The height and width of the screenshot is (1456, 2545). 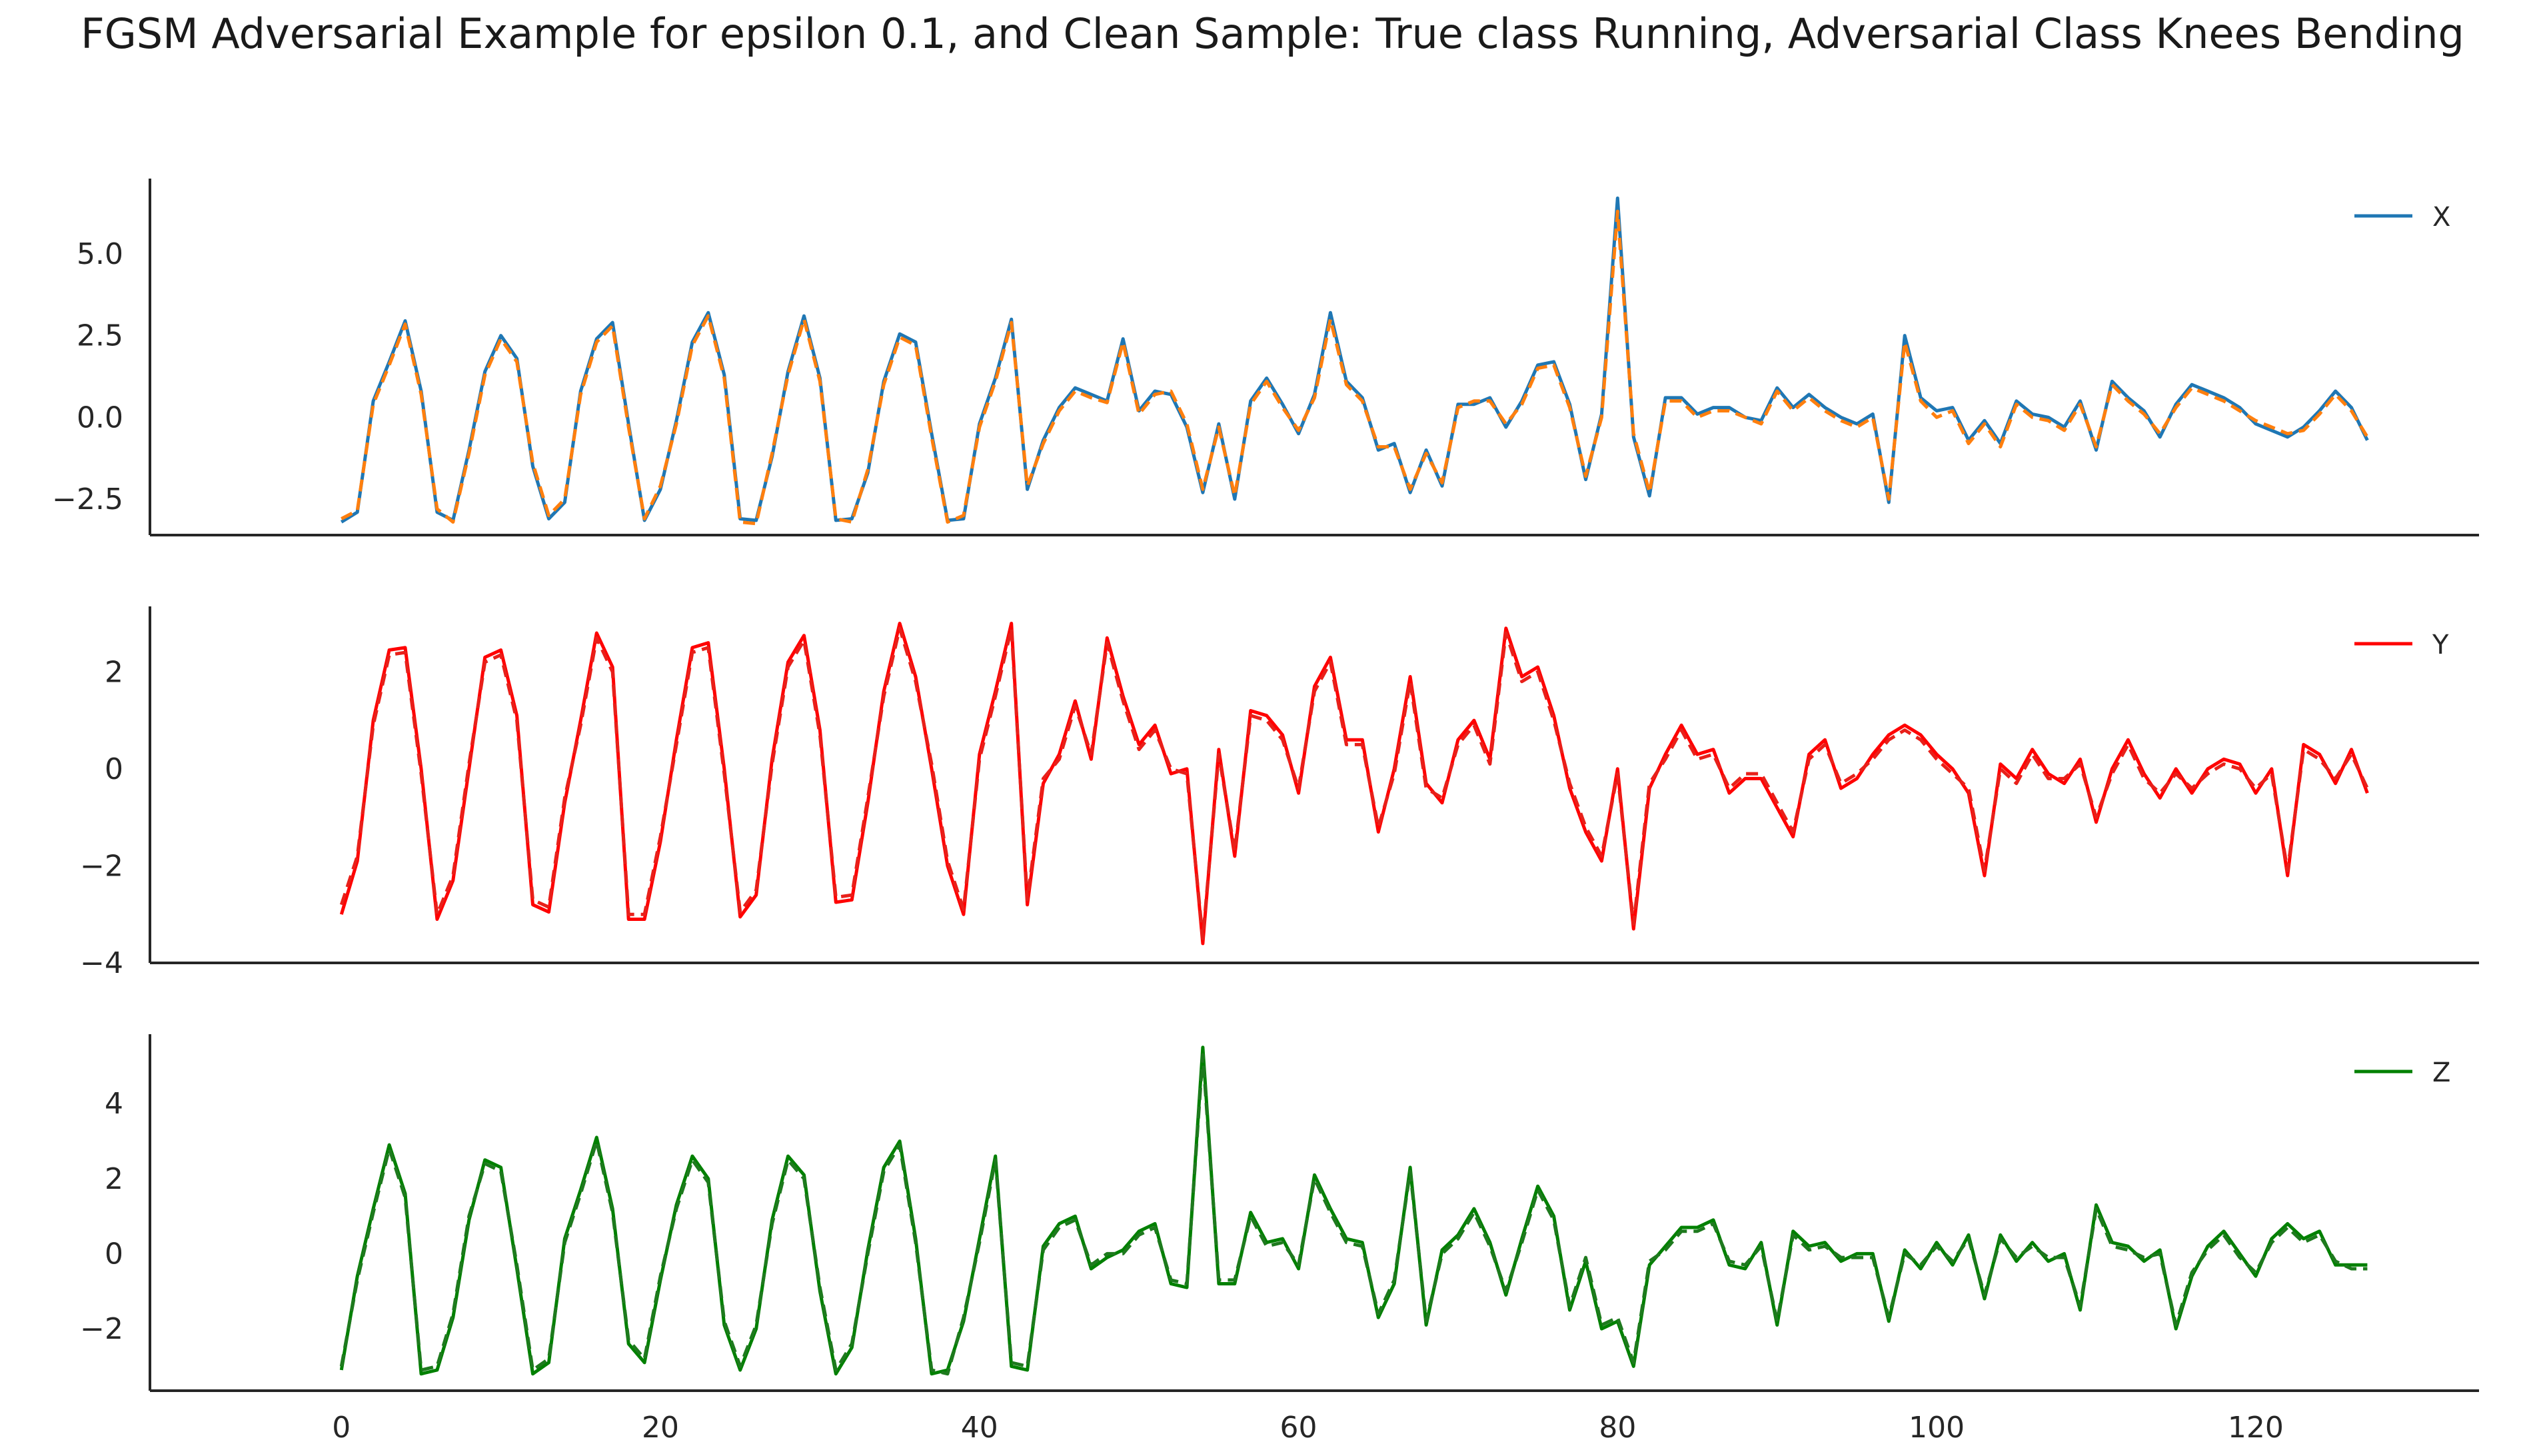 What do you see at coordinates (100, 336) in the screenshot?
I see `y-tick-label: 2.5` at bounding box center [100, 336].